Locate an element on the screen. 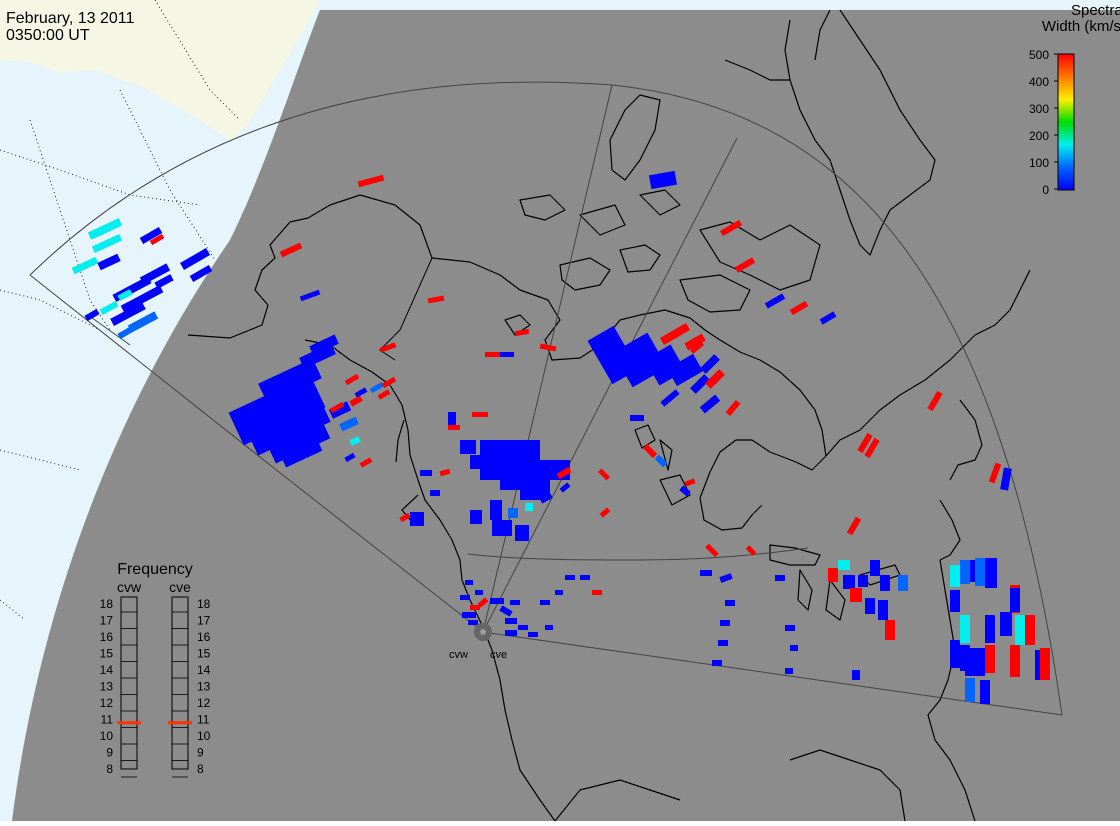  colorbar-tick-label: 200 is located at coordinates (1039, 136).